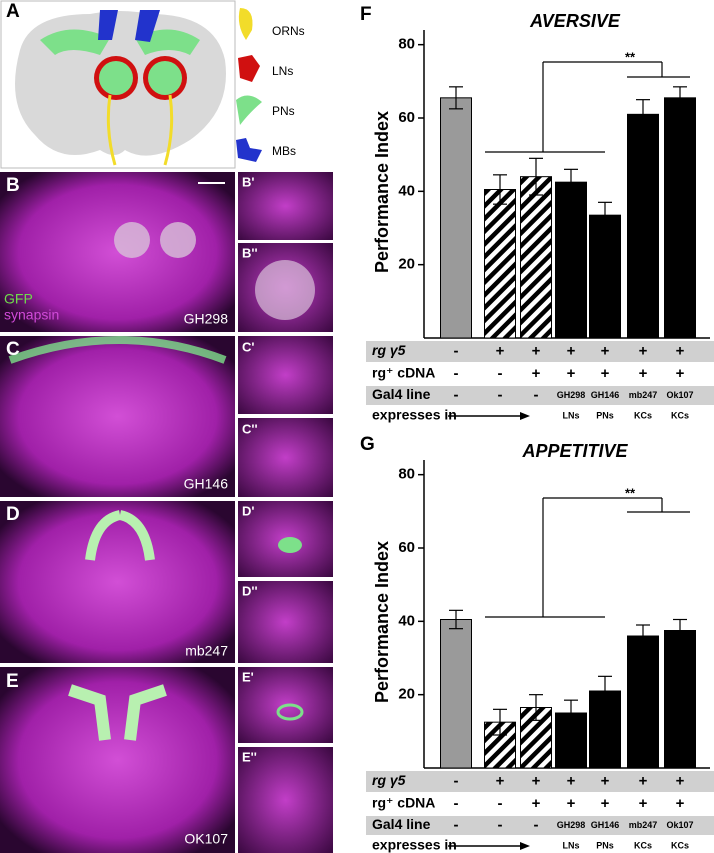  What do you see at coordinates (250, 428) in the screenshot?
I see `inset-letter: C''` at bounding box center [250, 428].